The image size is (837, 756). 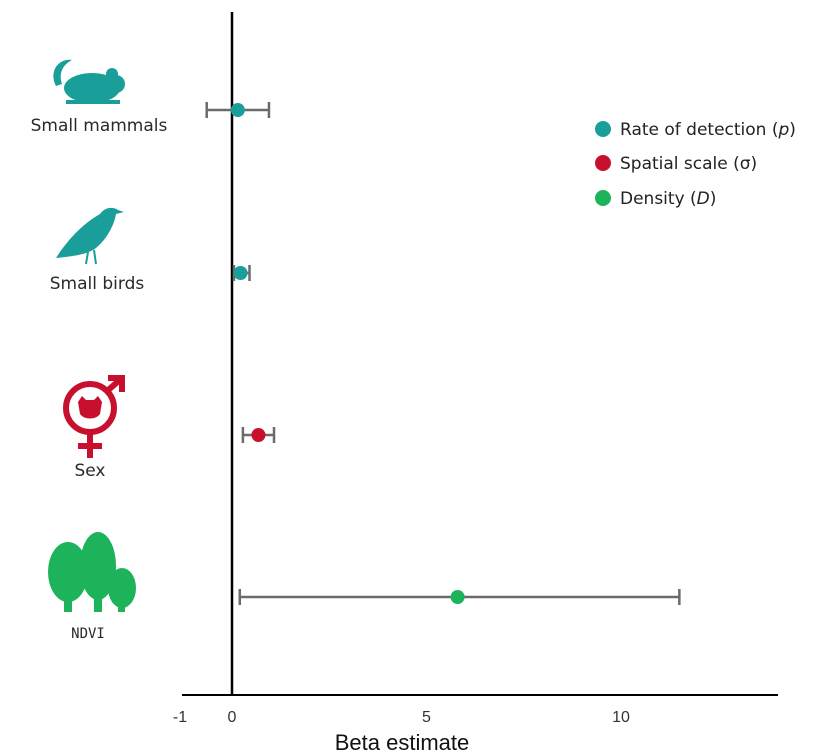 What do you see at coordinates (668, 199) in the screenshot?
I see `legend-label-density-d: Density (D)` at bounding box center [668, 199].